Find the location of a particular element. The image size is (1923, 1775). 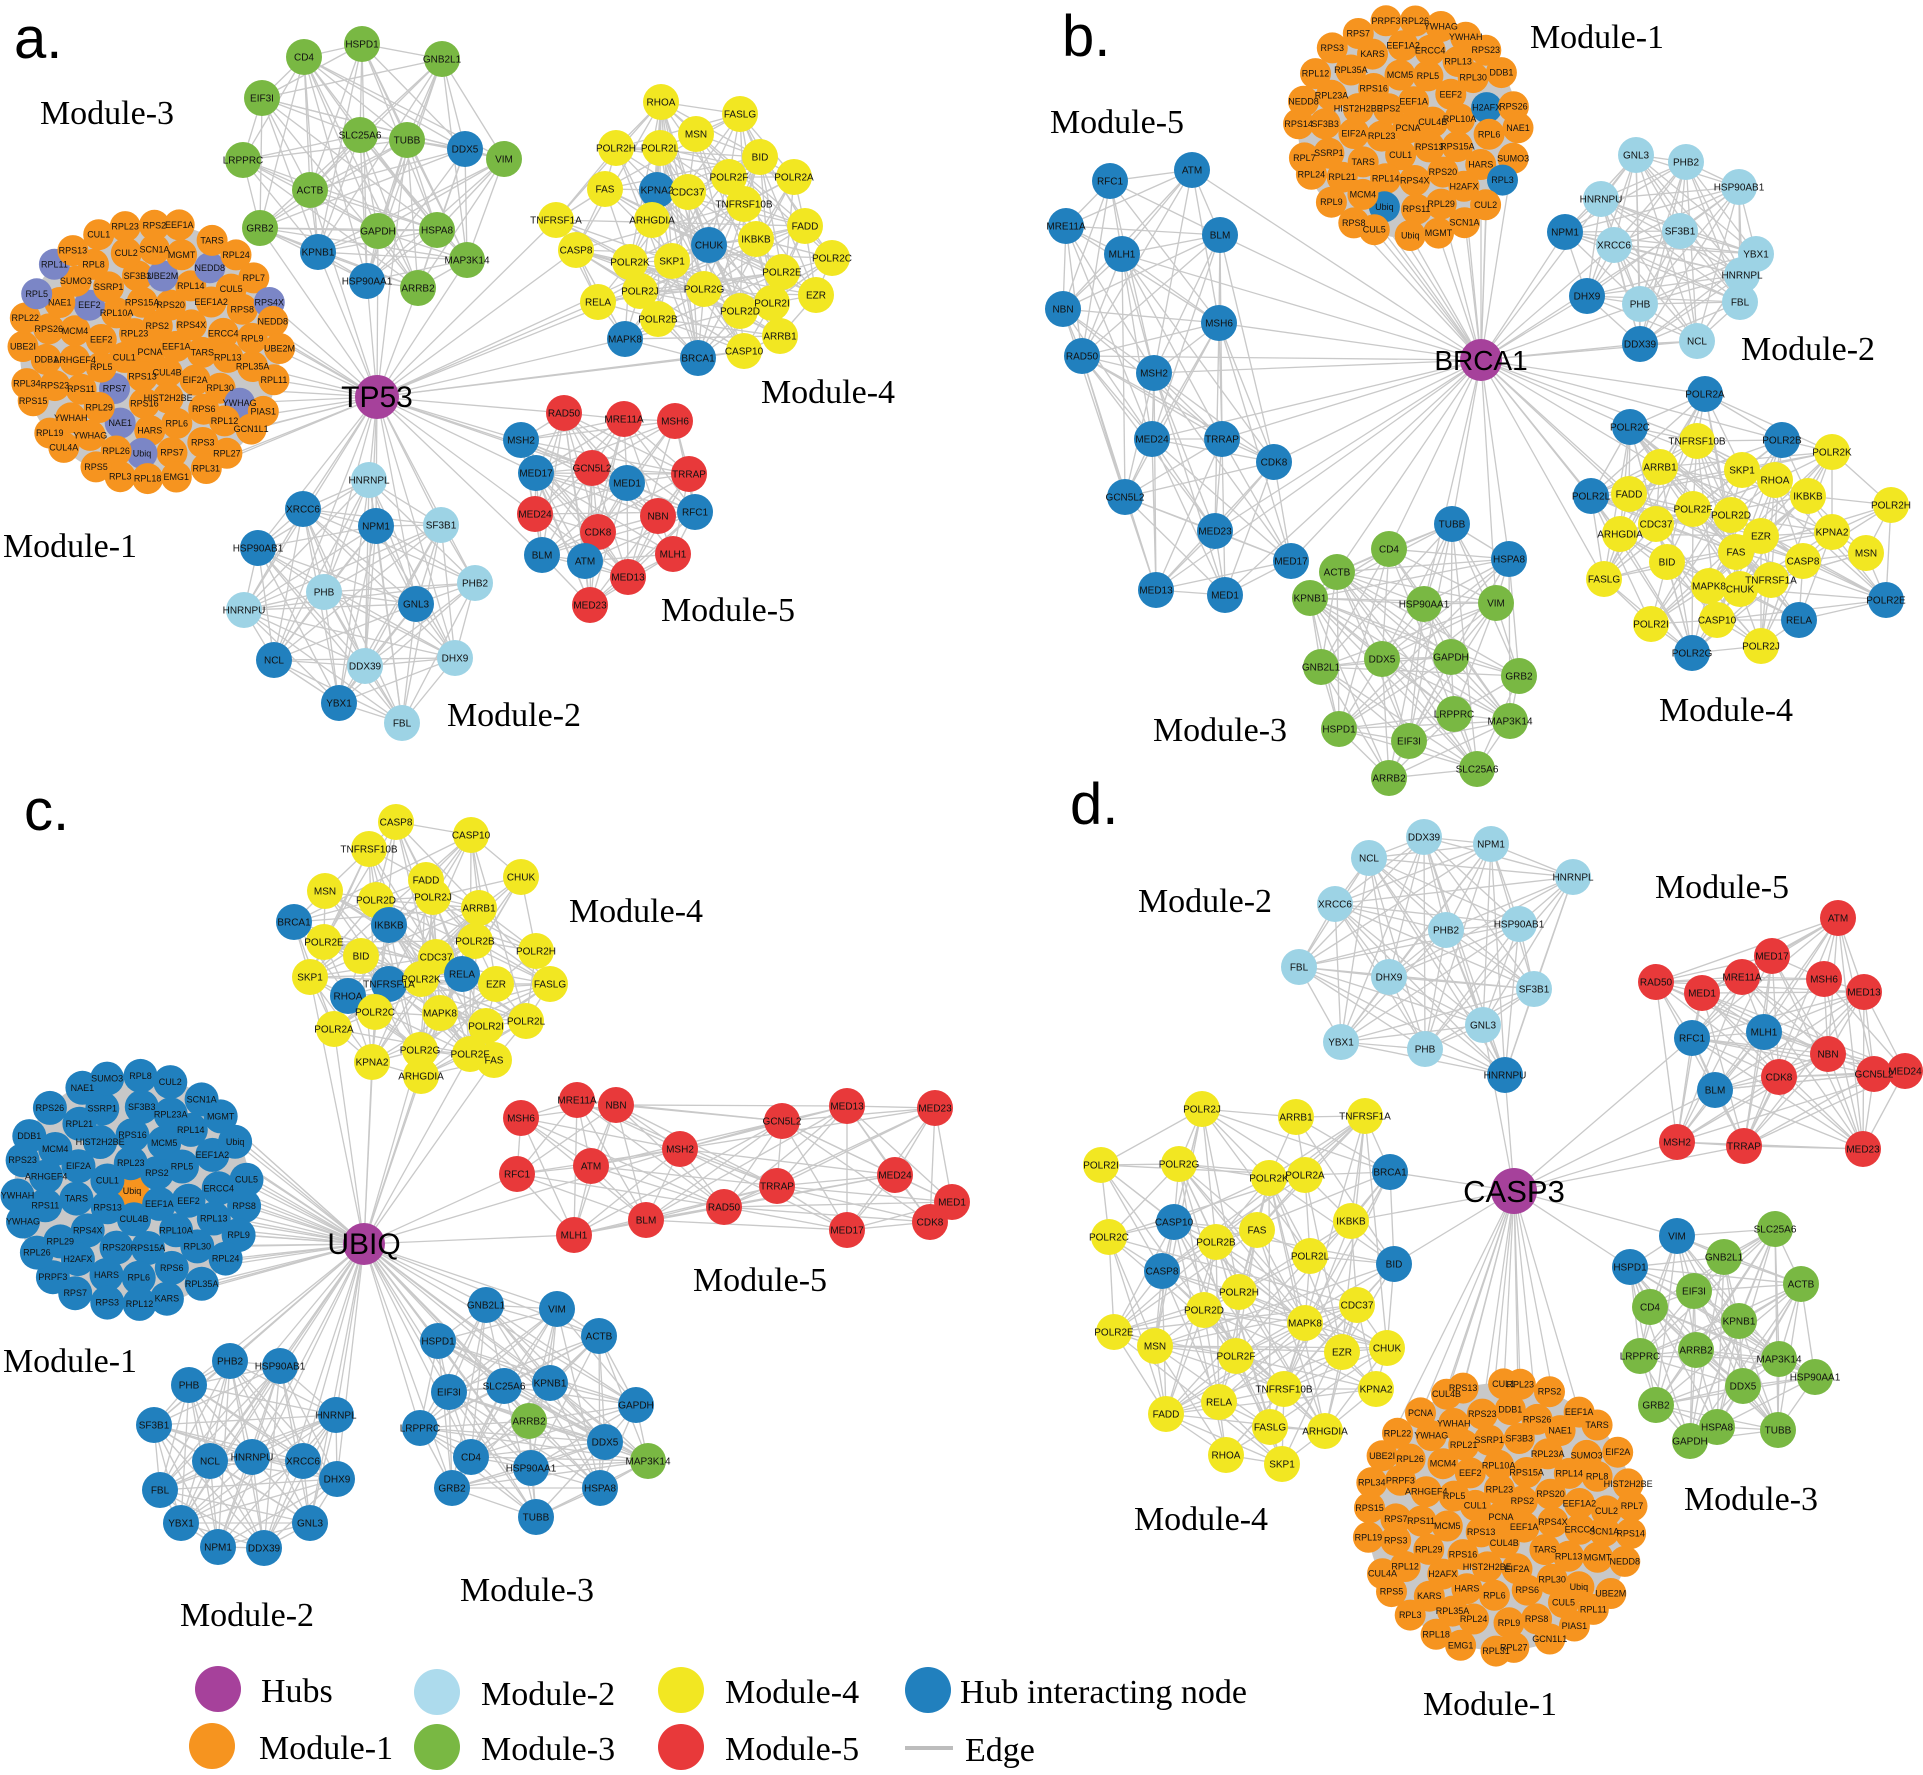

svg-text: SCN1A is located at coordinates (1464, 223).